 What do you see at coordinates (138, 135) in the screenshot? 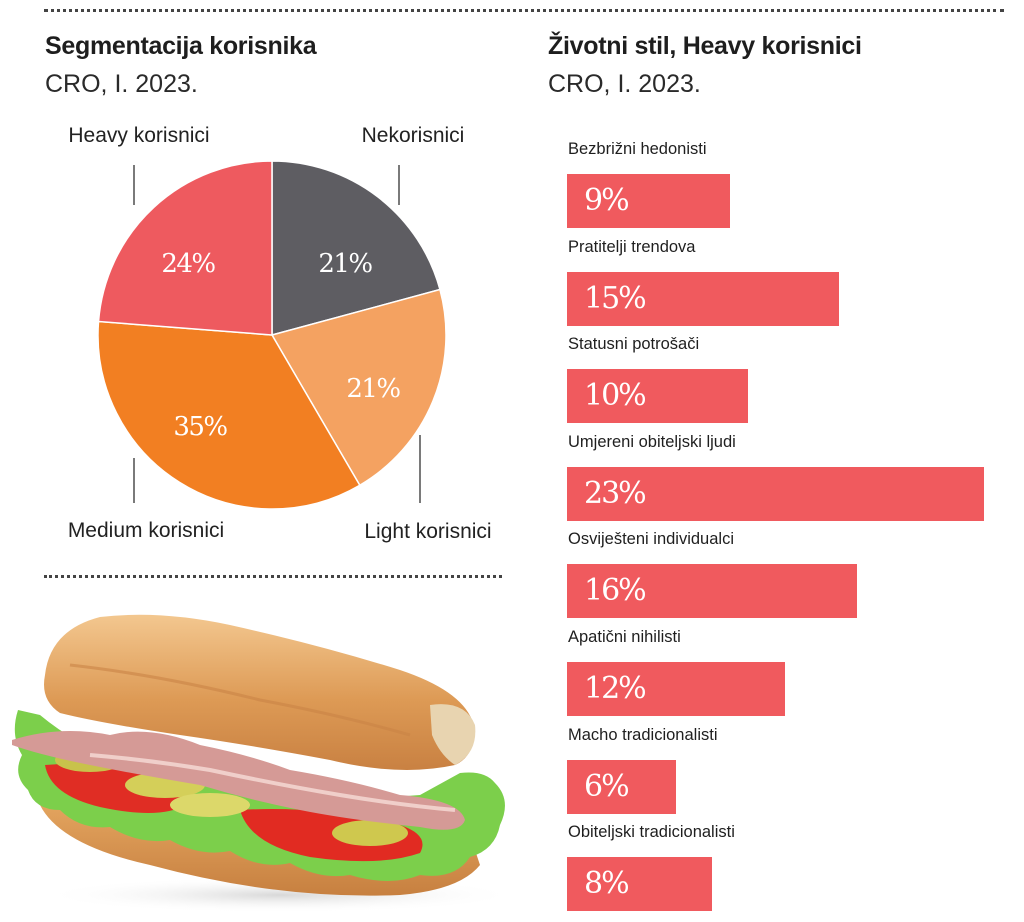
I see `pie-category-label-heavy-korisnici: Heavy korisnici` at bounding box center [138, 135].